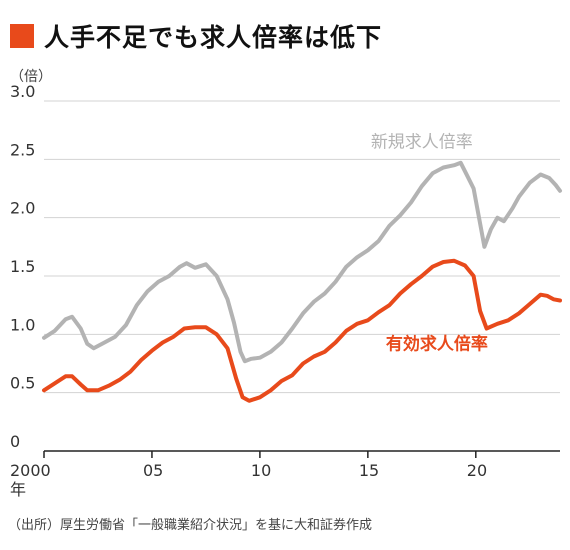  Describe the element at coordinates (22, 36) in the screenshot. I see `title-marker-square` at that location.